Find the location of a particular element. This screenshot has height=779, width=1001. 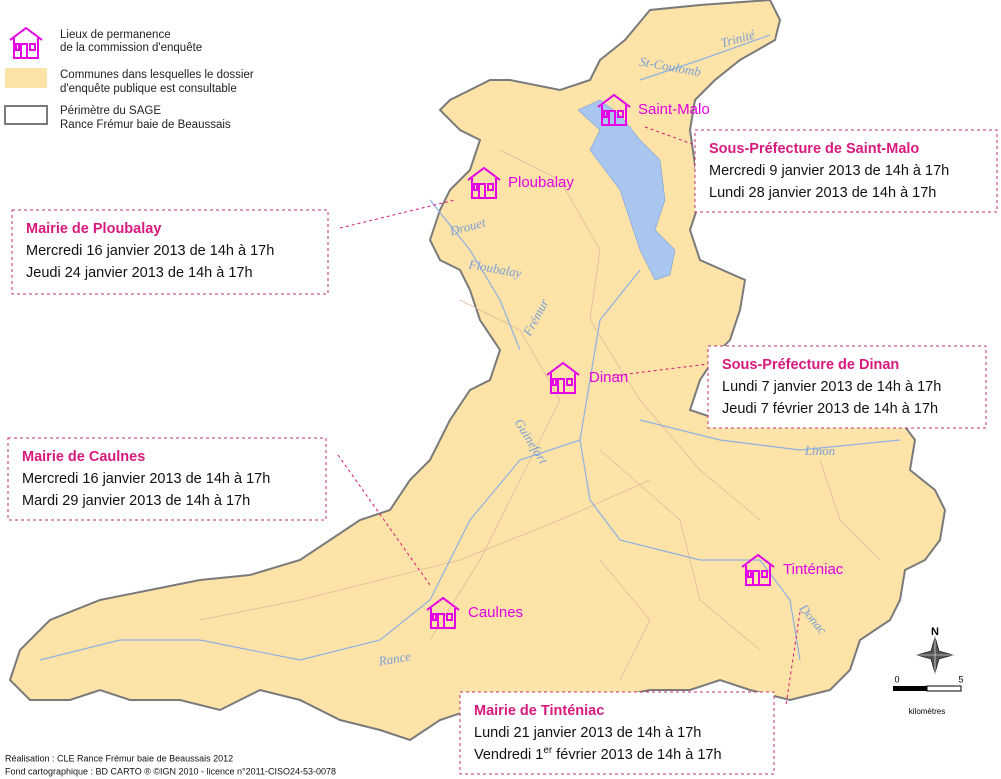

scale-label: 5 is located at coordinates (960, 679).